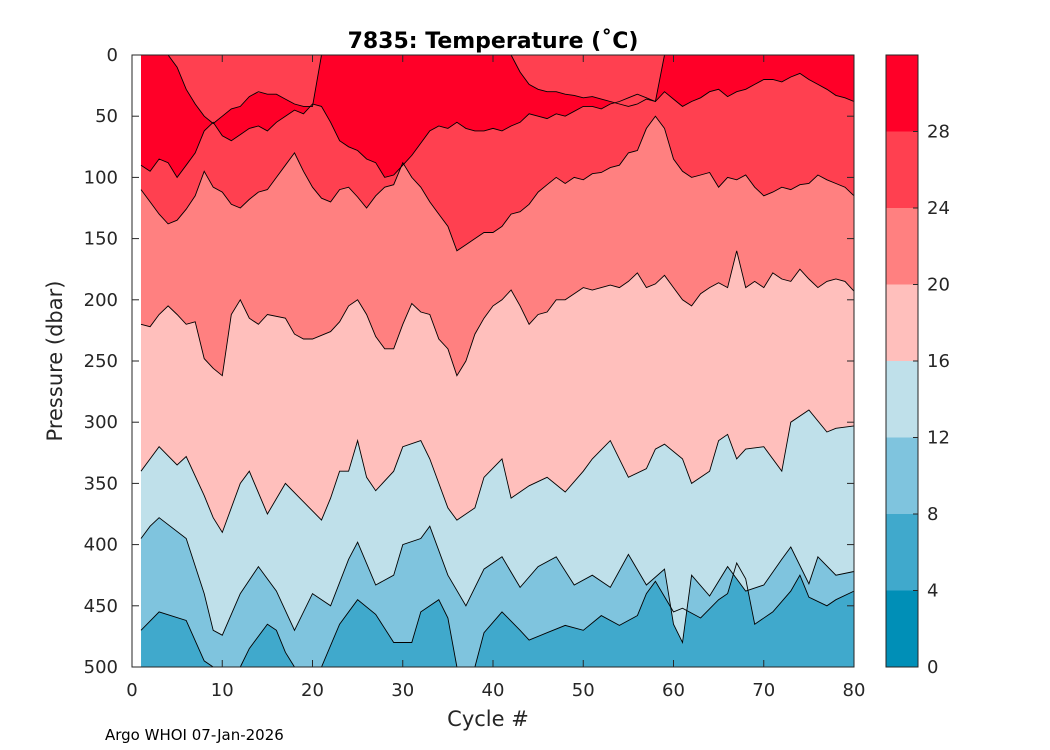 Image resolution: width=1050 pixels, height=750 pixels. Describe the element at coordinates (493, 690) in the screenshot. I see `x-tick-label: 40` at that location.